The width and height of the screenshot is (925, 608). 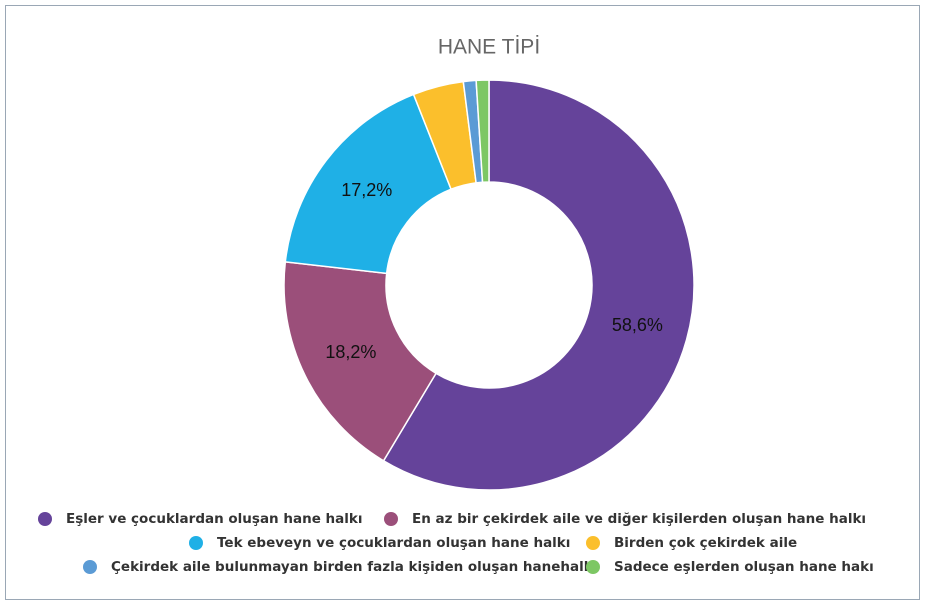 I want to click on data-label: 17,2%, so click(x=366, y=190).